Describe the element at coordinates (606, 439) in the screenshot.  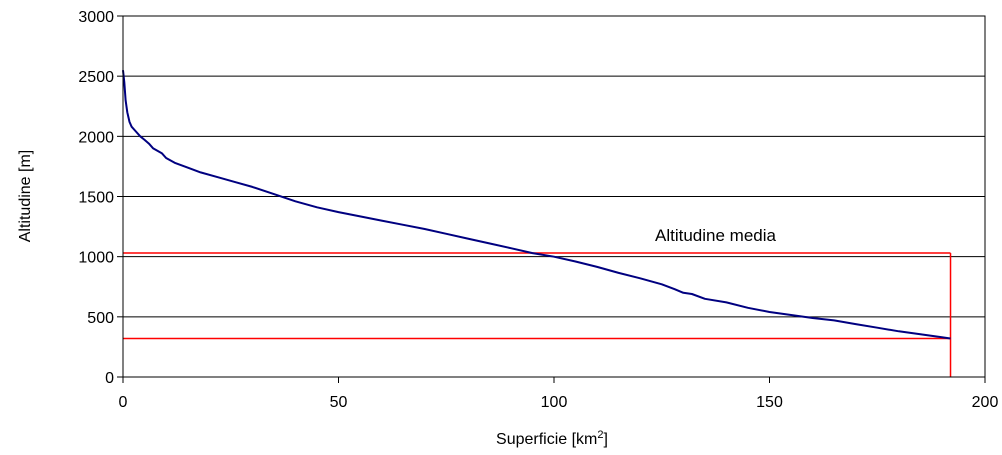
I see `x-axis-title-end: ]` at that location.